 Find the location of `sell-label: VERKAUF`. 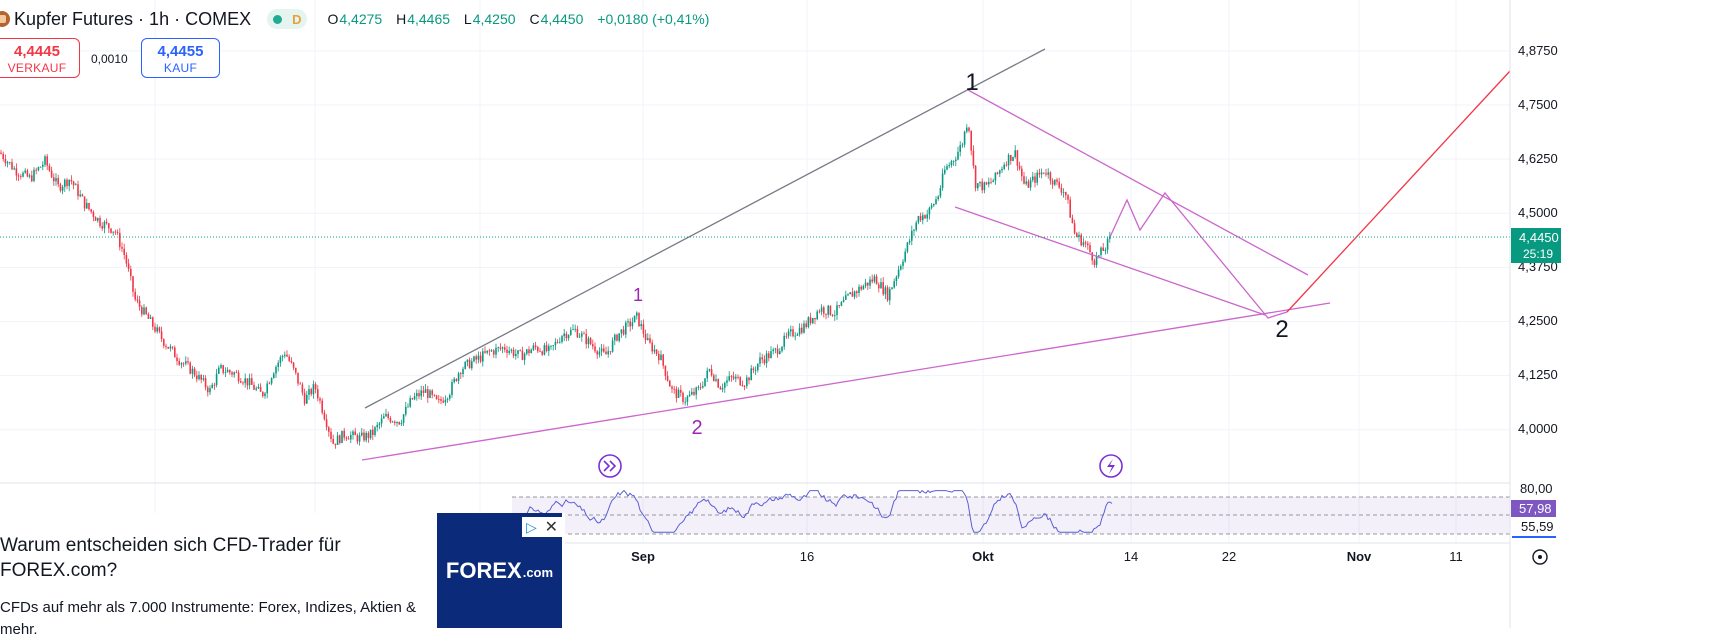

sell-label: VERKAUF is located at coordinates (37, 68).